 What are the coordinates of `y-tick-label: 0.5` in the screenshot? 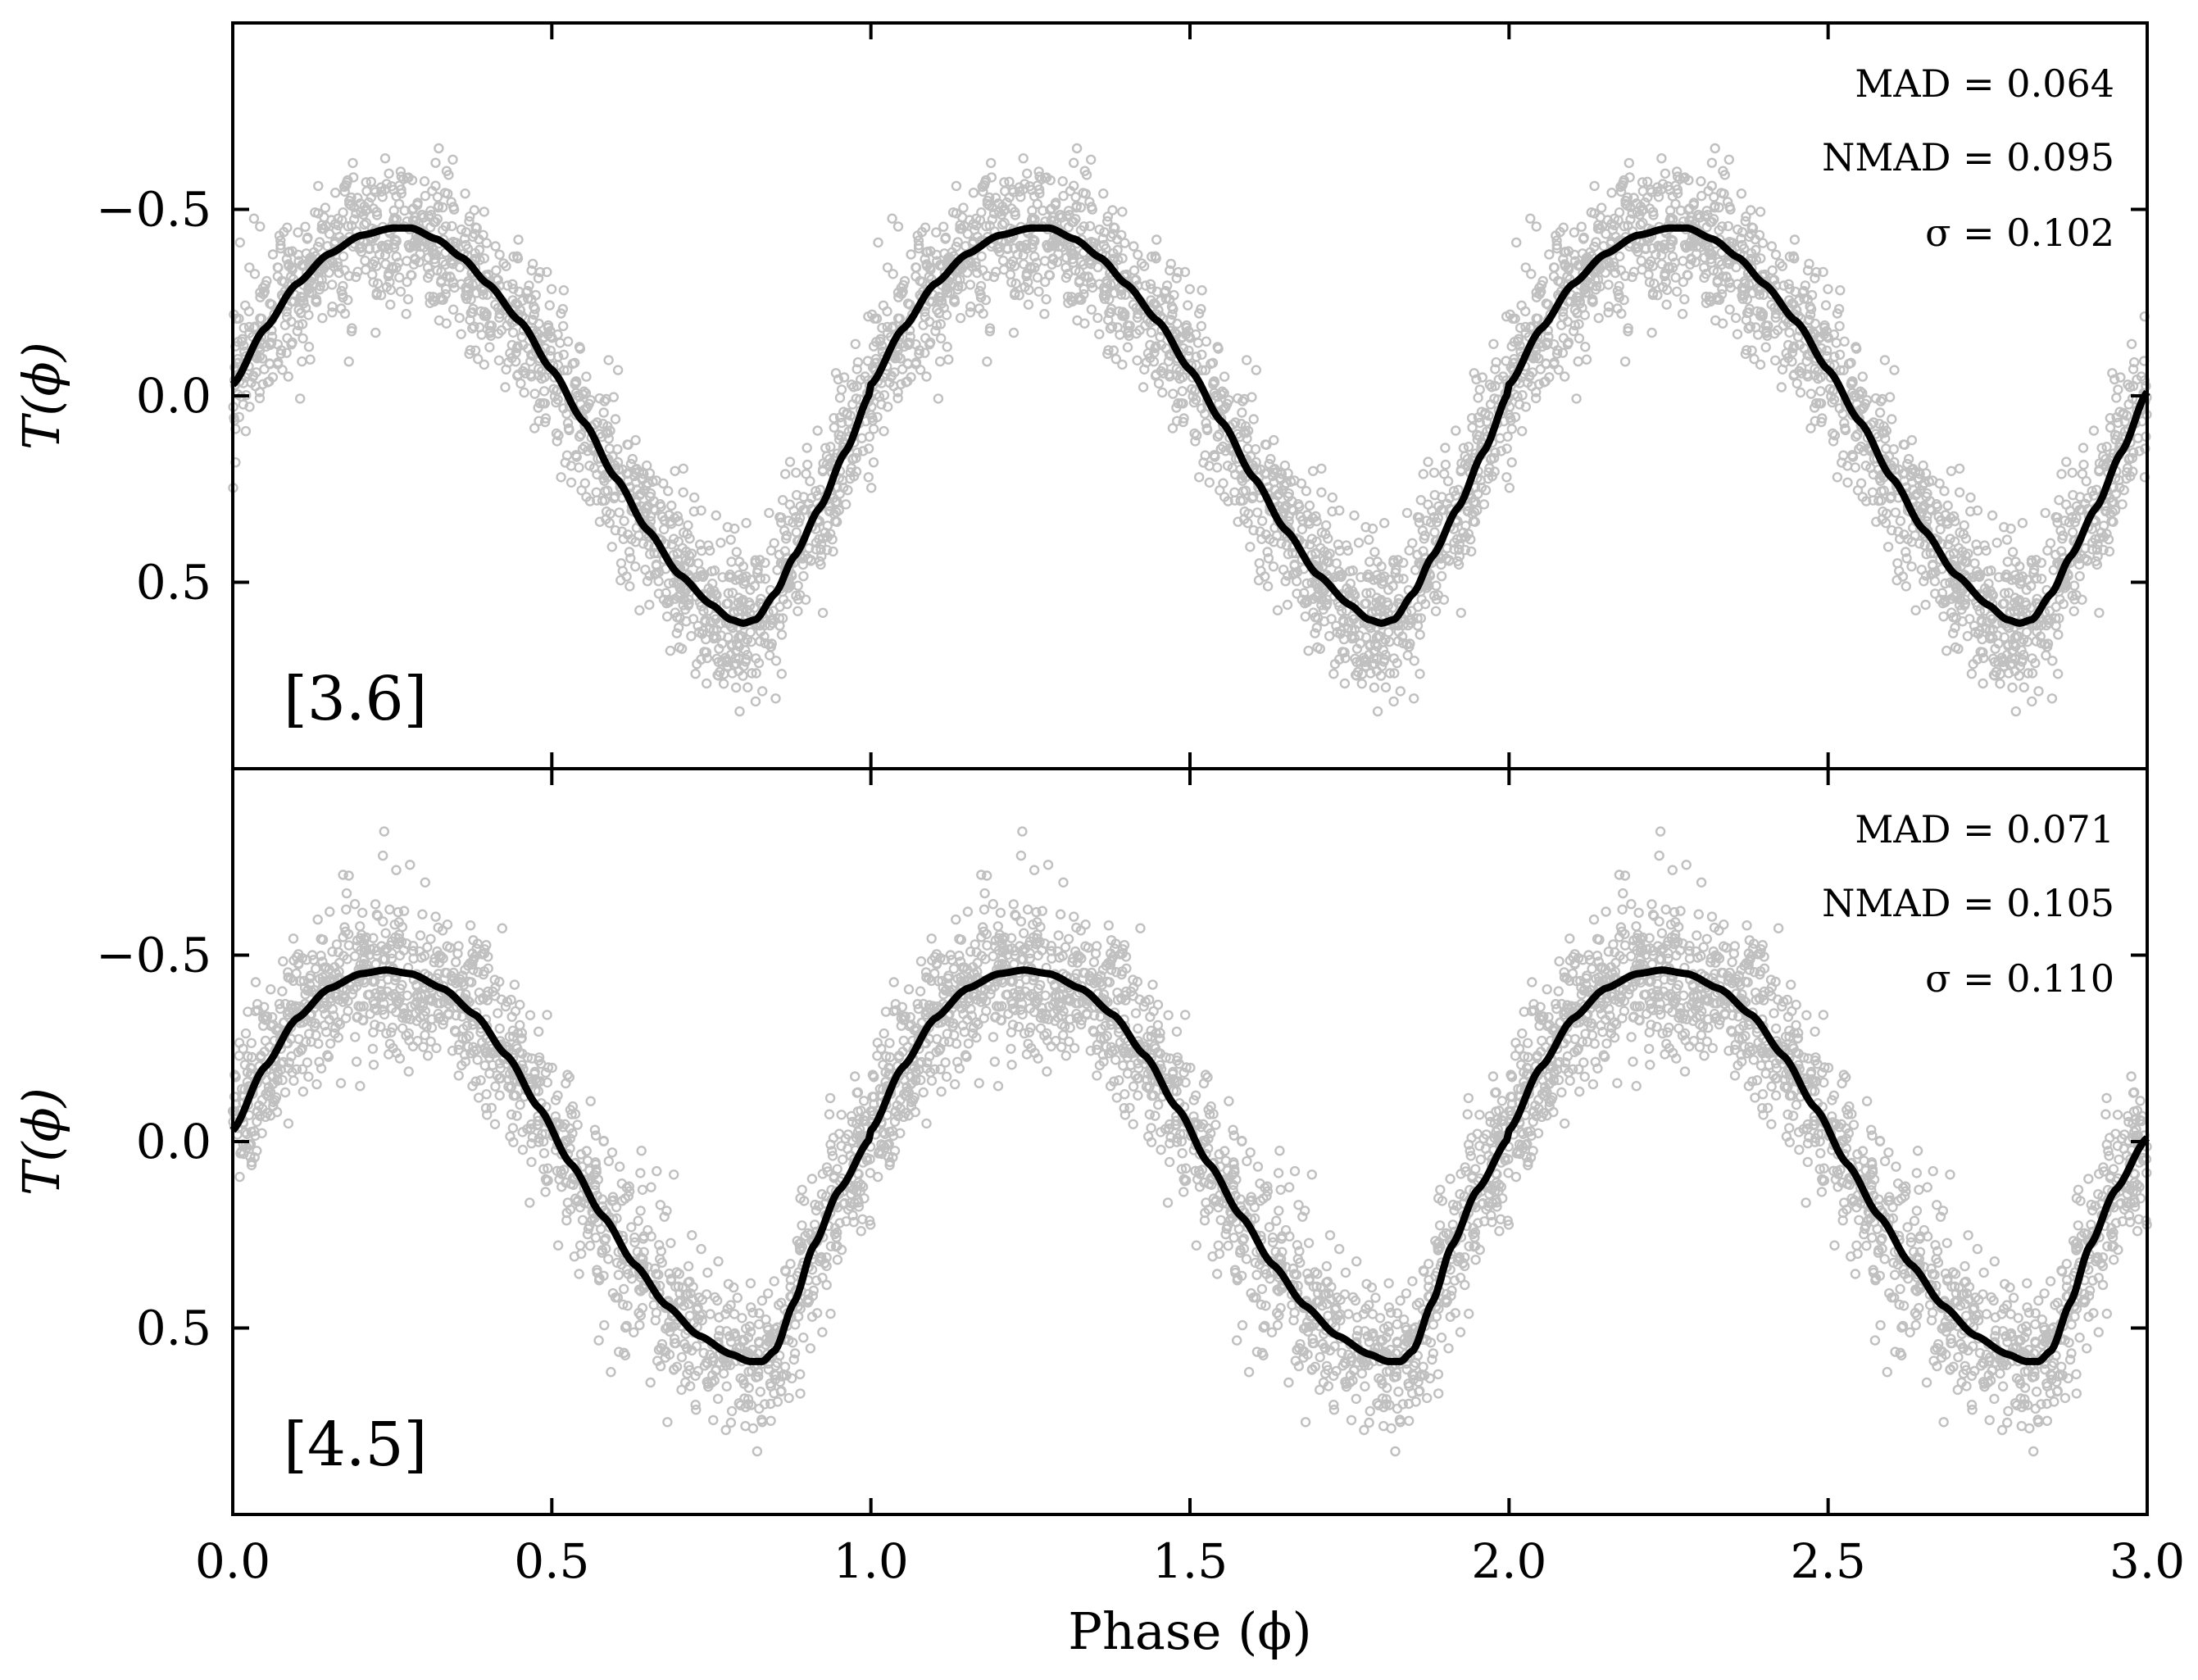 It's located at (173, 583).